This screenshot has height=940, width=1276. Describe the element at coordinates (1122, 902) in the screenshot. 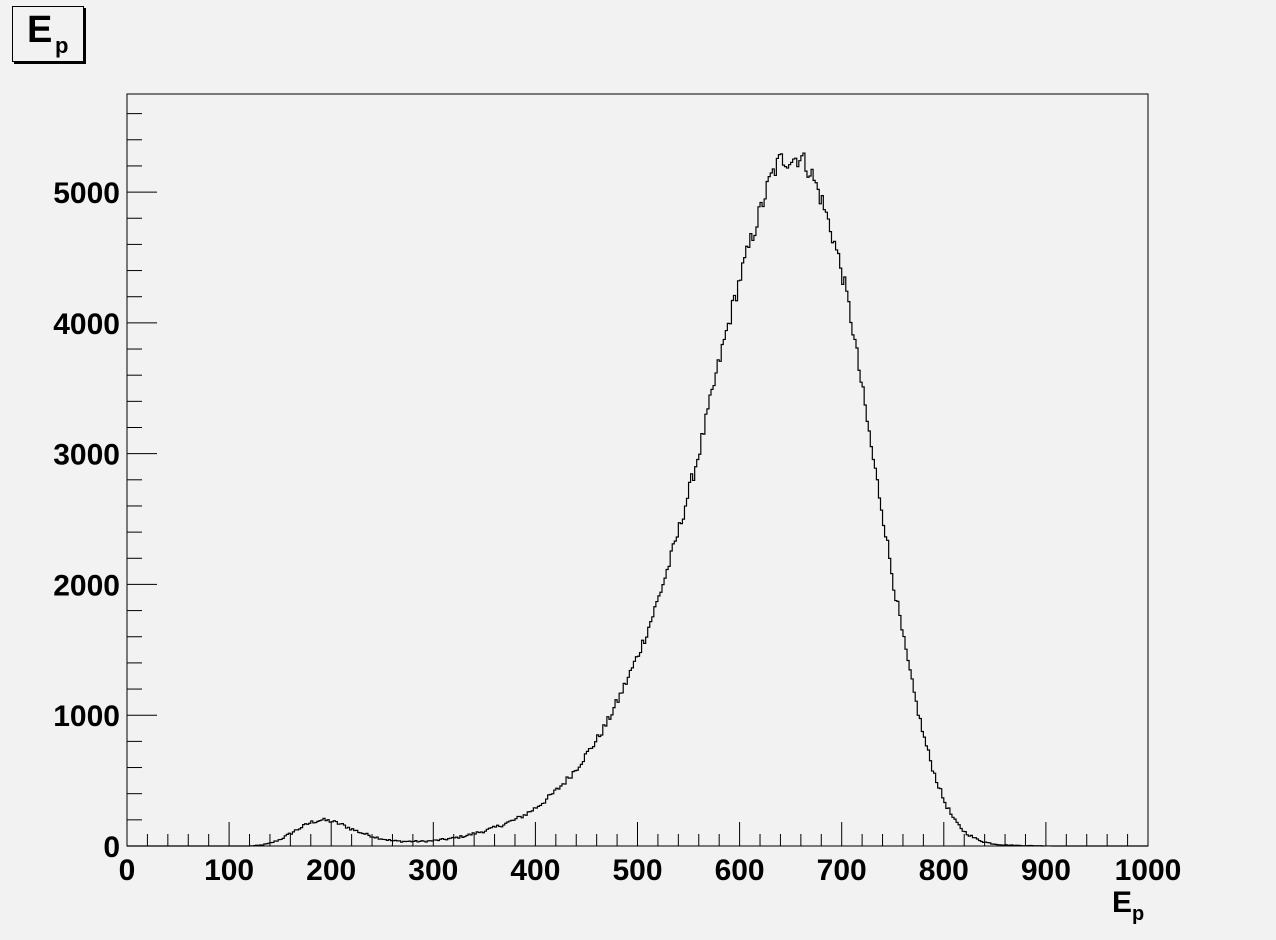

I see `x-axis-label-main: E` at that location.